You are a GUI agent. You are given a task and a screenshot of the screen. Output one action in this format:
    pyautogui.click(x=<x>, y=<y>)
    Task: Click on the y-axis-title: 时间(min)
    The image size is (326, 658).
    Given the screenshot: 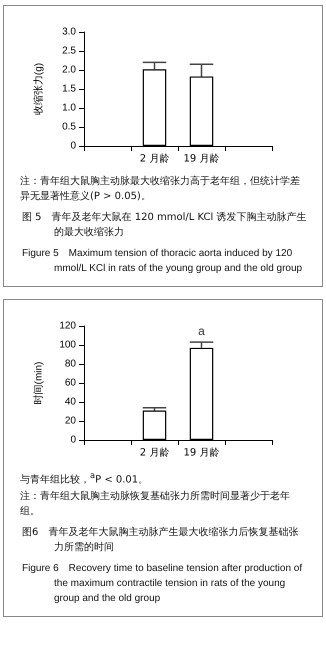 What is the action you would take?
    pyautogui.click(x=38, y=383)
    